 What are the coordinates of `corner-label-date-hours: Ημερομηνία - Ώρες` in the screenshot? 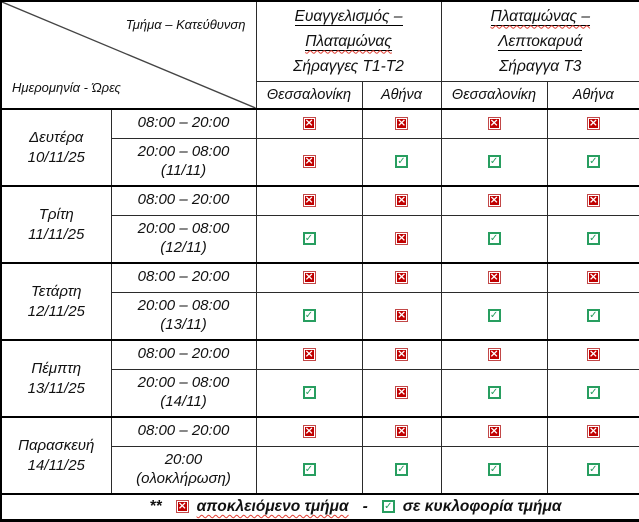 It's located at (66, 87).